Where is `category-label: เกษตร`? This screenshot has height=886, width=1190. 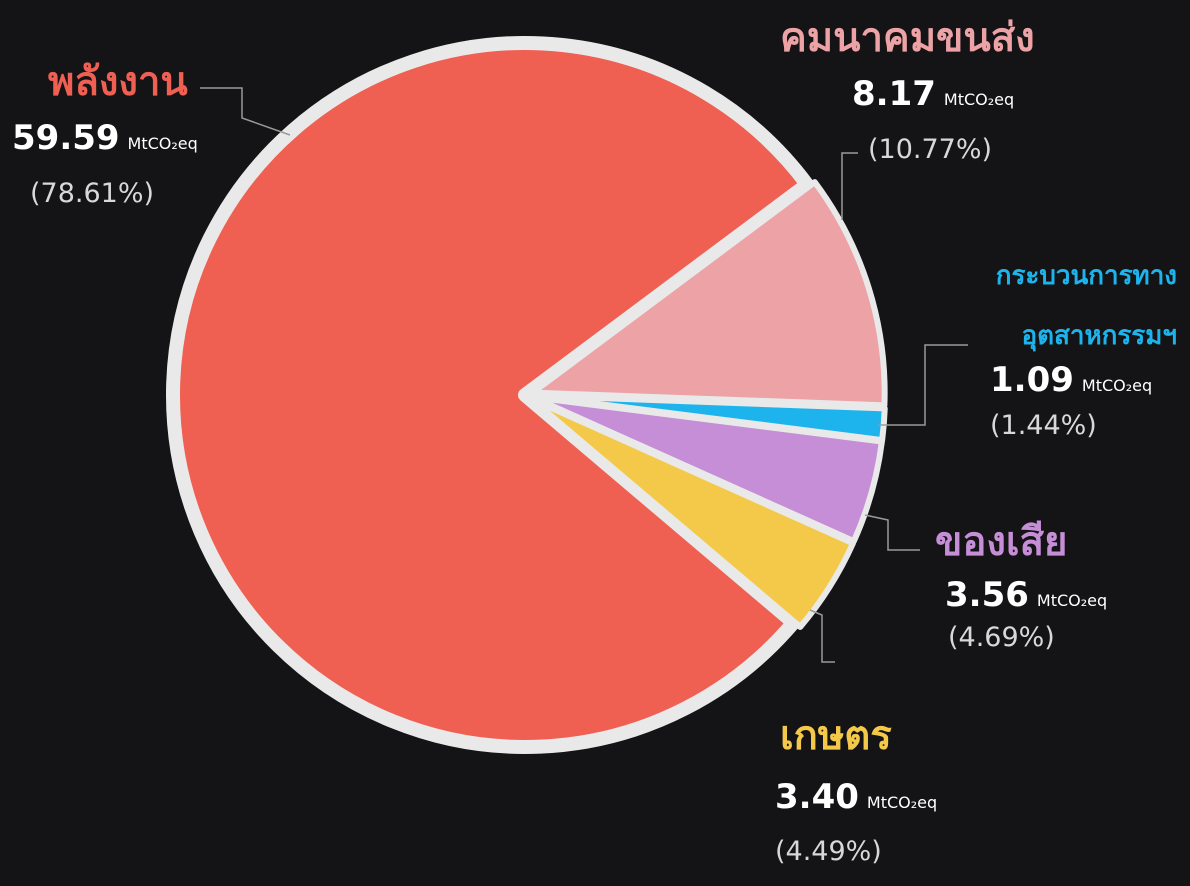 category-label: เกษตร is located at coordinates (836, 736).